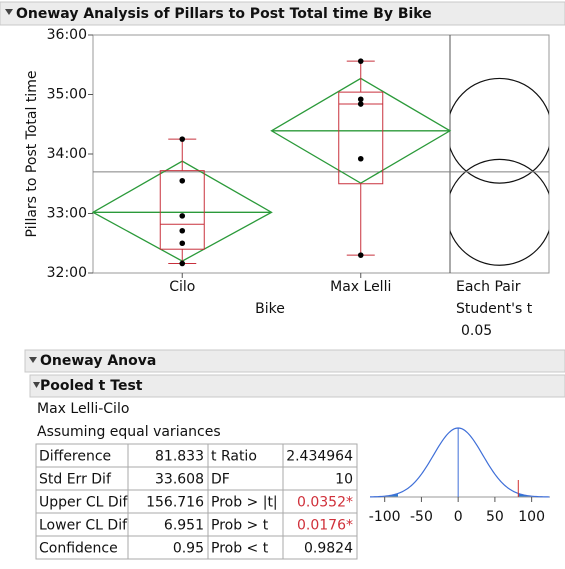 This screenshot has width=565, height=569. What do you see at coordinates (531, 517) in the screenshot?
I see `x-tick-label: 100` at bounding box center [531, 517].